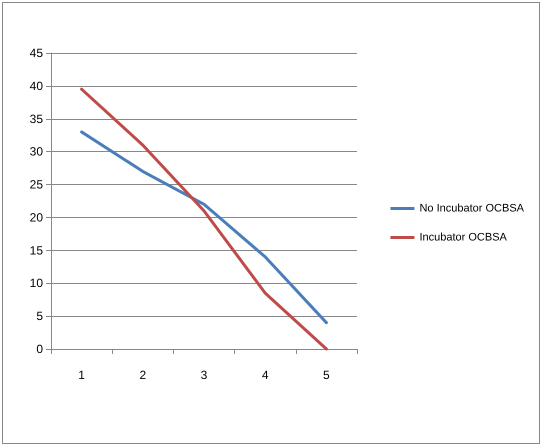 The width and height of the screenshot is (544, 448). What do you see at coordinates (37, 53) in the screenshot?
I see `y-tick-label: 45` at bounding box center [37, 53].